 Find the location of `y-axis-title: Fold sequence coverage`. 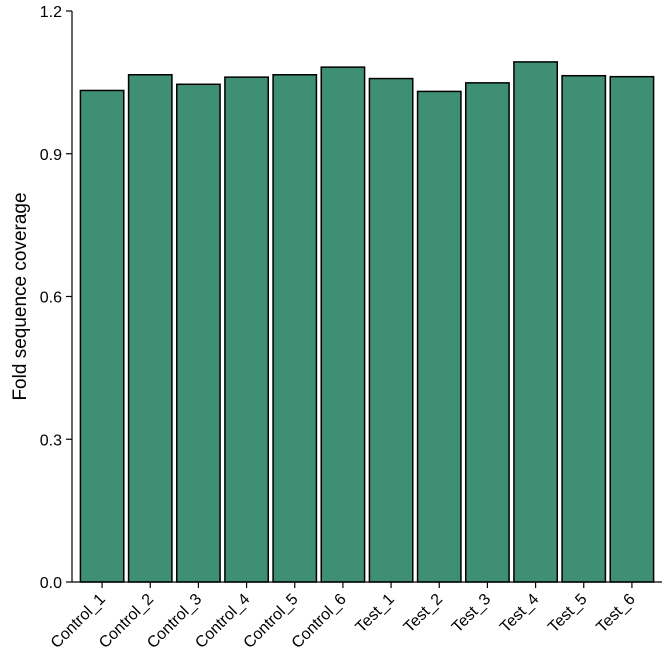

y-axis-title: Fold sequence coverage is located at coordinates (20, 296).